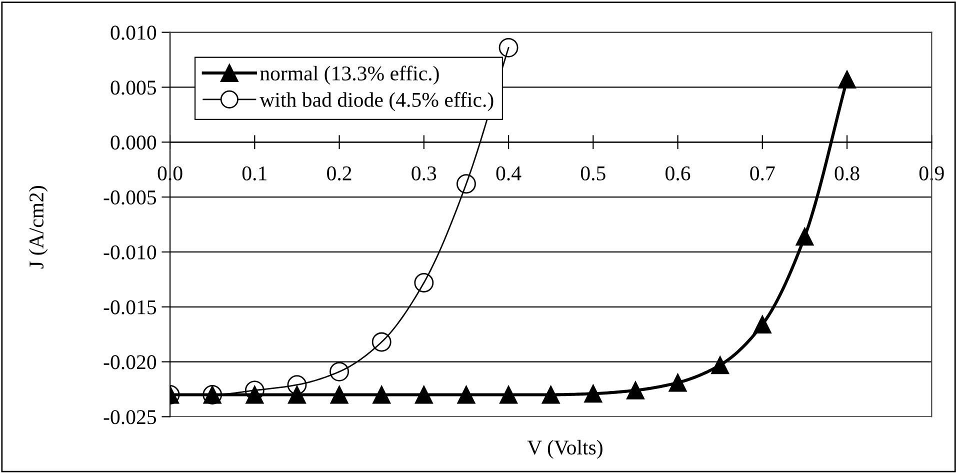 This screenshot has width=958, height=473. I want to click on x-axis-title: V (Volts), so click(564, 449).